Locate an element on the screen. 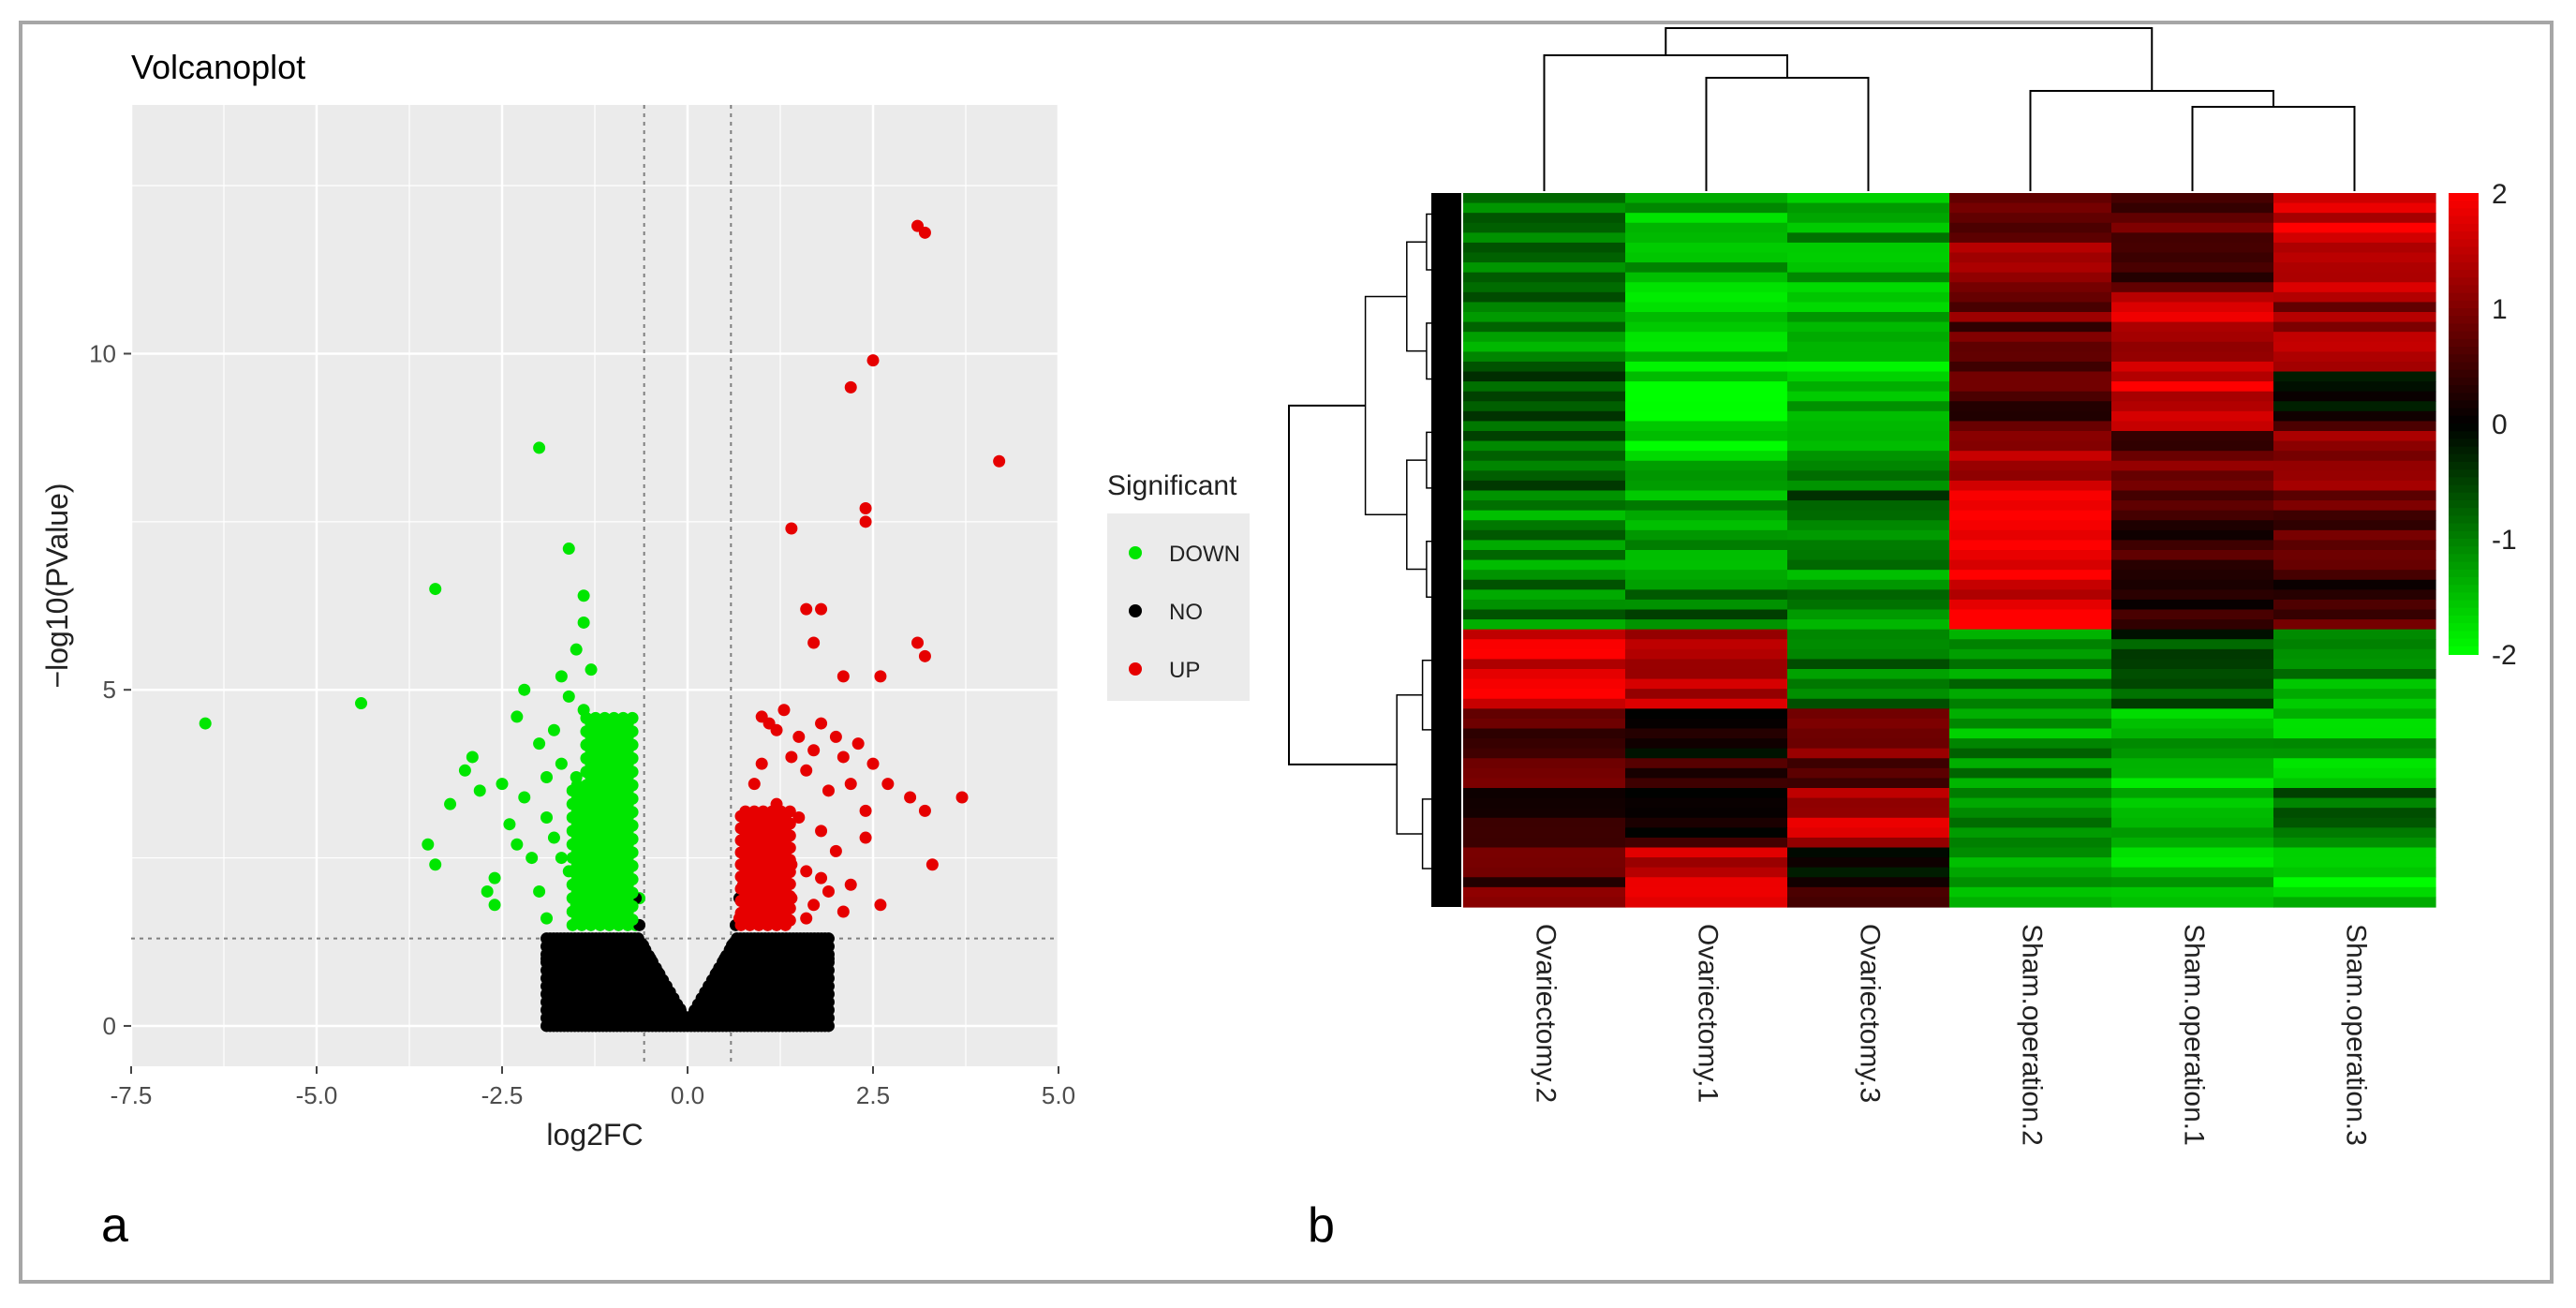 Image resolution: width=2576 pixels, height=1308 pixels. colorbar-tick-label: 2 is located at coordinates (2500, 194).